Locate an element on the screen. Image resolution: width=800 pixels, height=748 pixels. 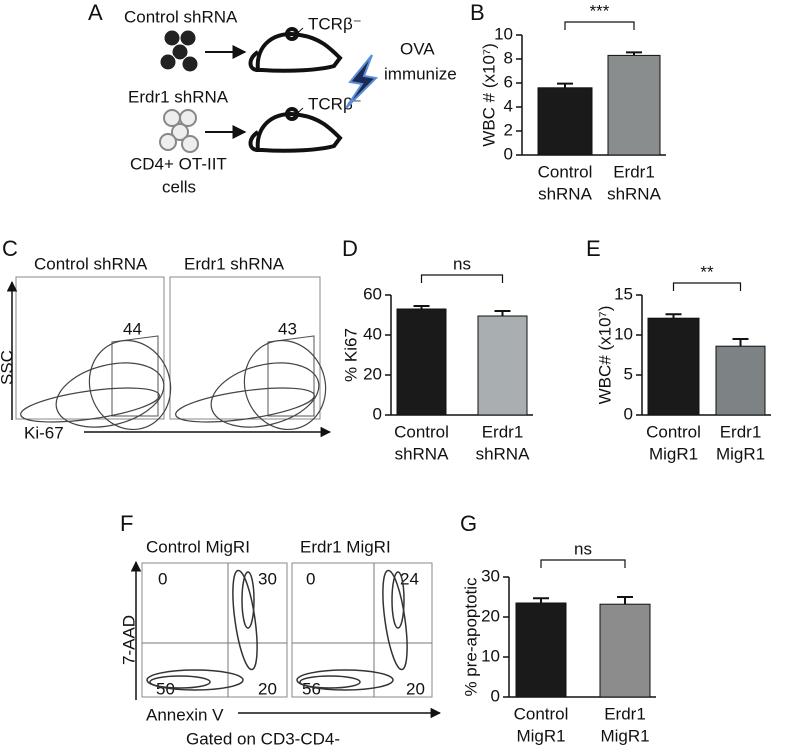
flow-title: Erdr1 MigRI is located at coordinates (345, 546).